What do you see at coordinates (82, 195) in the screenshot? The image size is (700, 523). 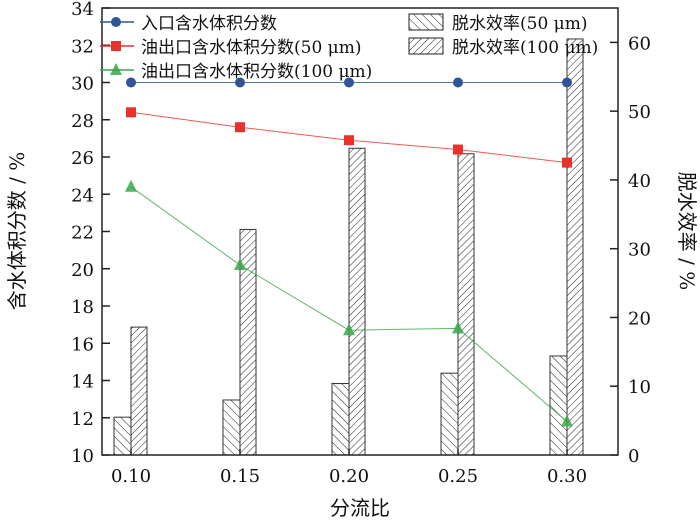 I see `y-left-tick-label: 24` at bounding box center [82, 195].